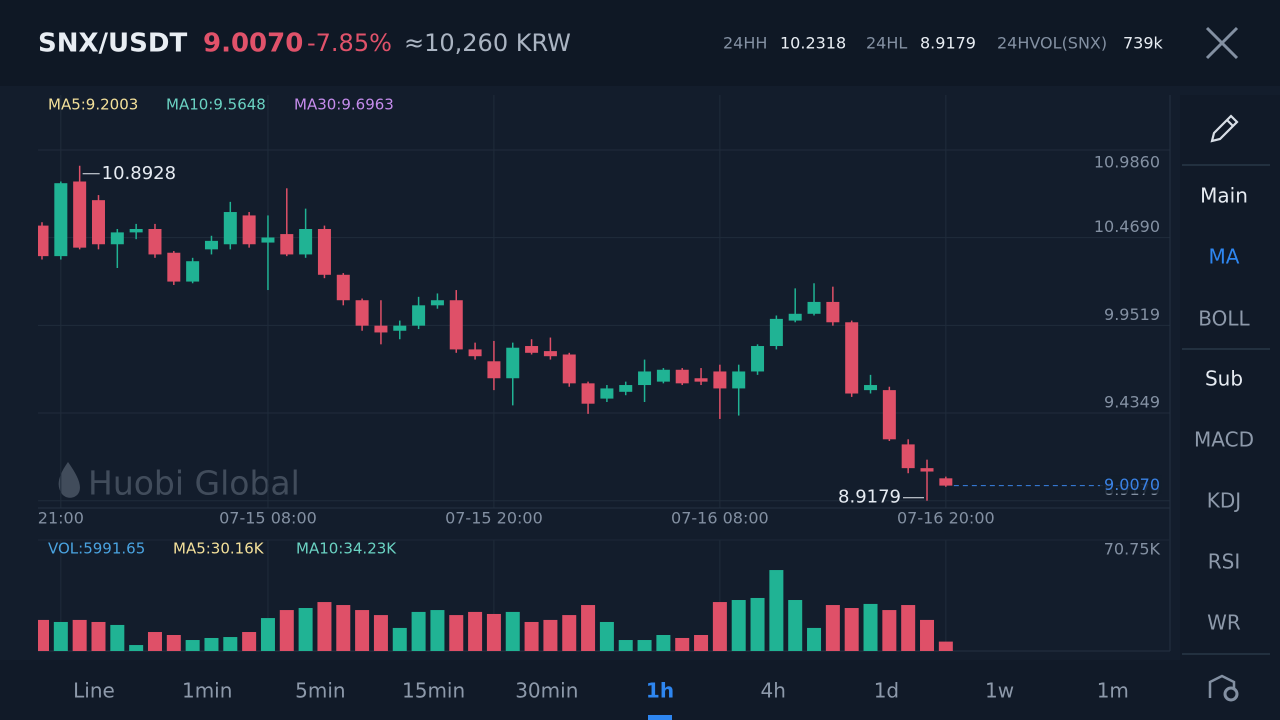 The width and height of the screenshot is (1280, 720). I want to click on indicator-heading: Main, so click(1224, 196).